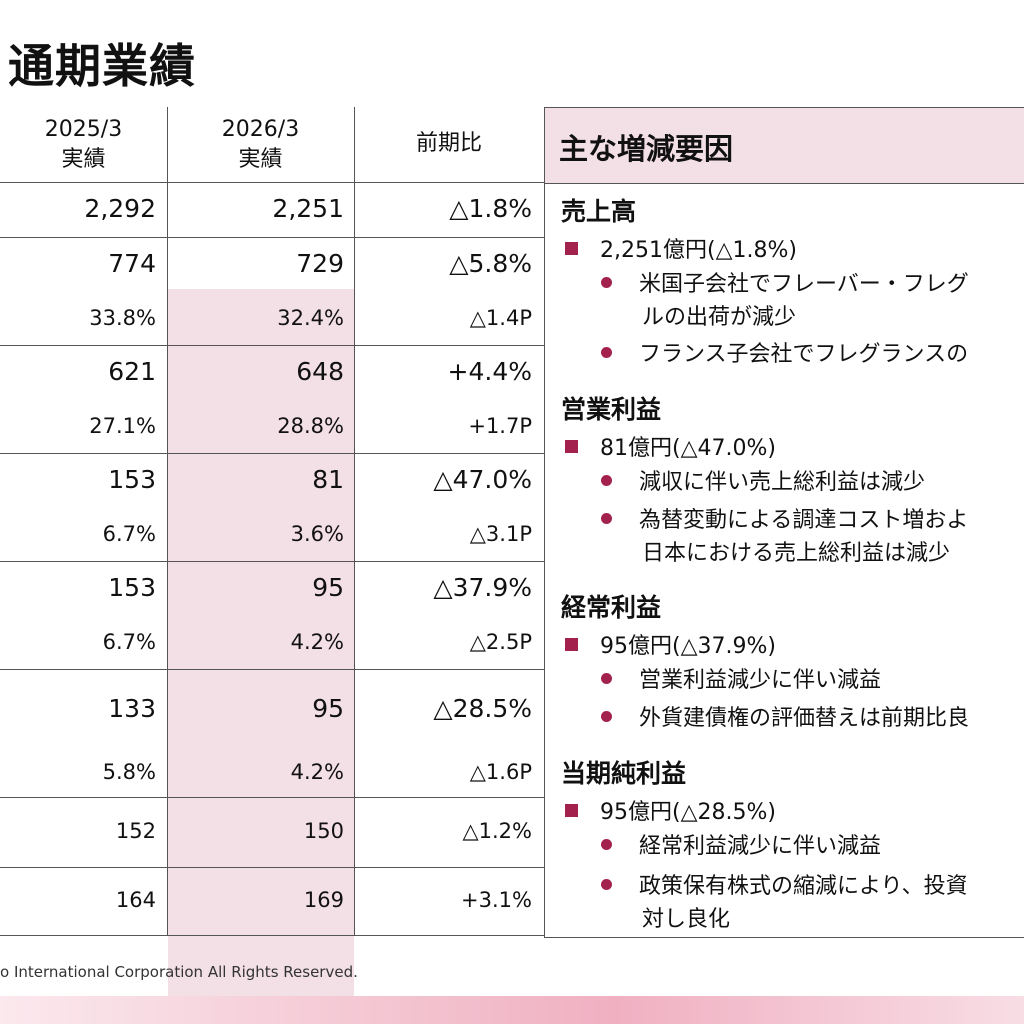  What do you see at coordinates (500, 426) in the screenshot?
I see `cell-diff: +1.7P` at bounding box center [500, 426].